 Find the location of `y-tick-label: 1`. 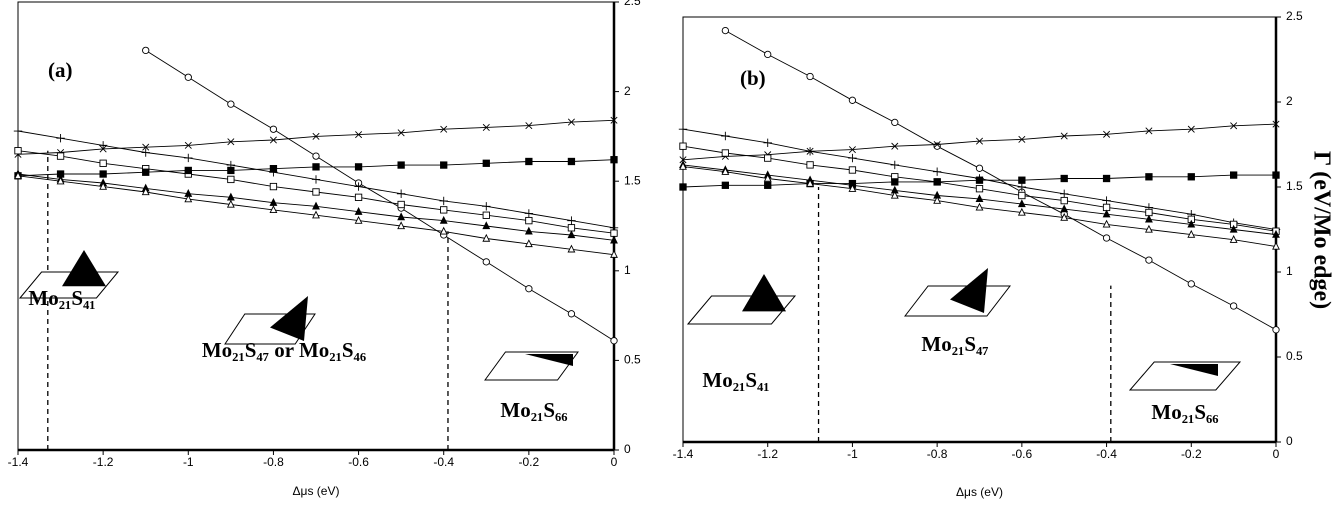

y-tick-label: 1 is located at coordinates (627, 270).